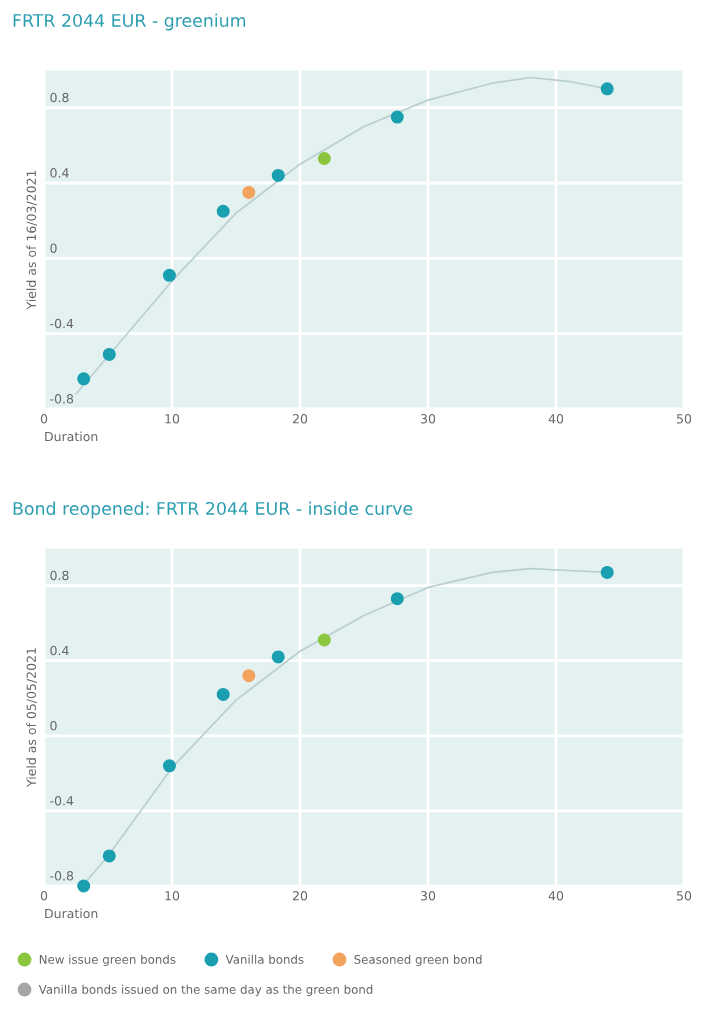 The image size is (711, 1010). I want to click on chart-title: Bond reopened: FRTR 2044 EUR - inside curve, so click(213, 510).